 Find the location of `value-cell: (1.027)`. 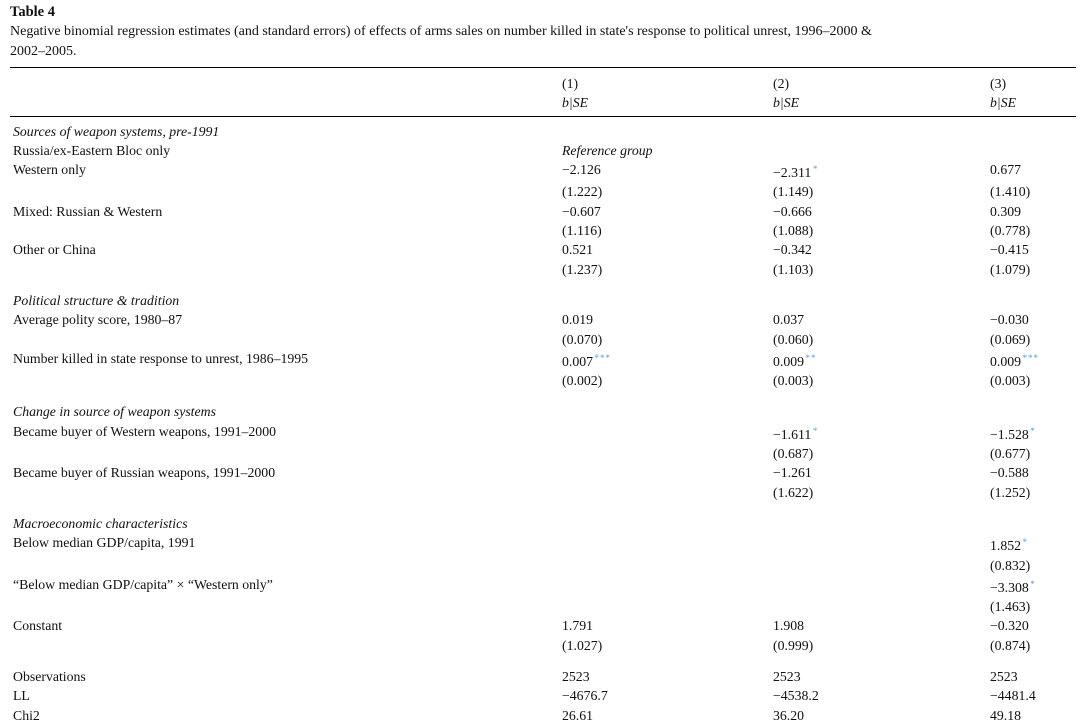

value-cell: (1.027) is located at coordinates (582, 645).